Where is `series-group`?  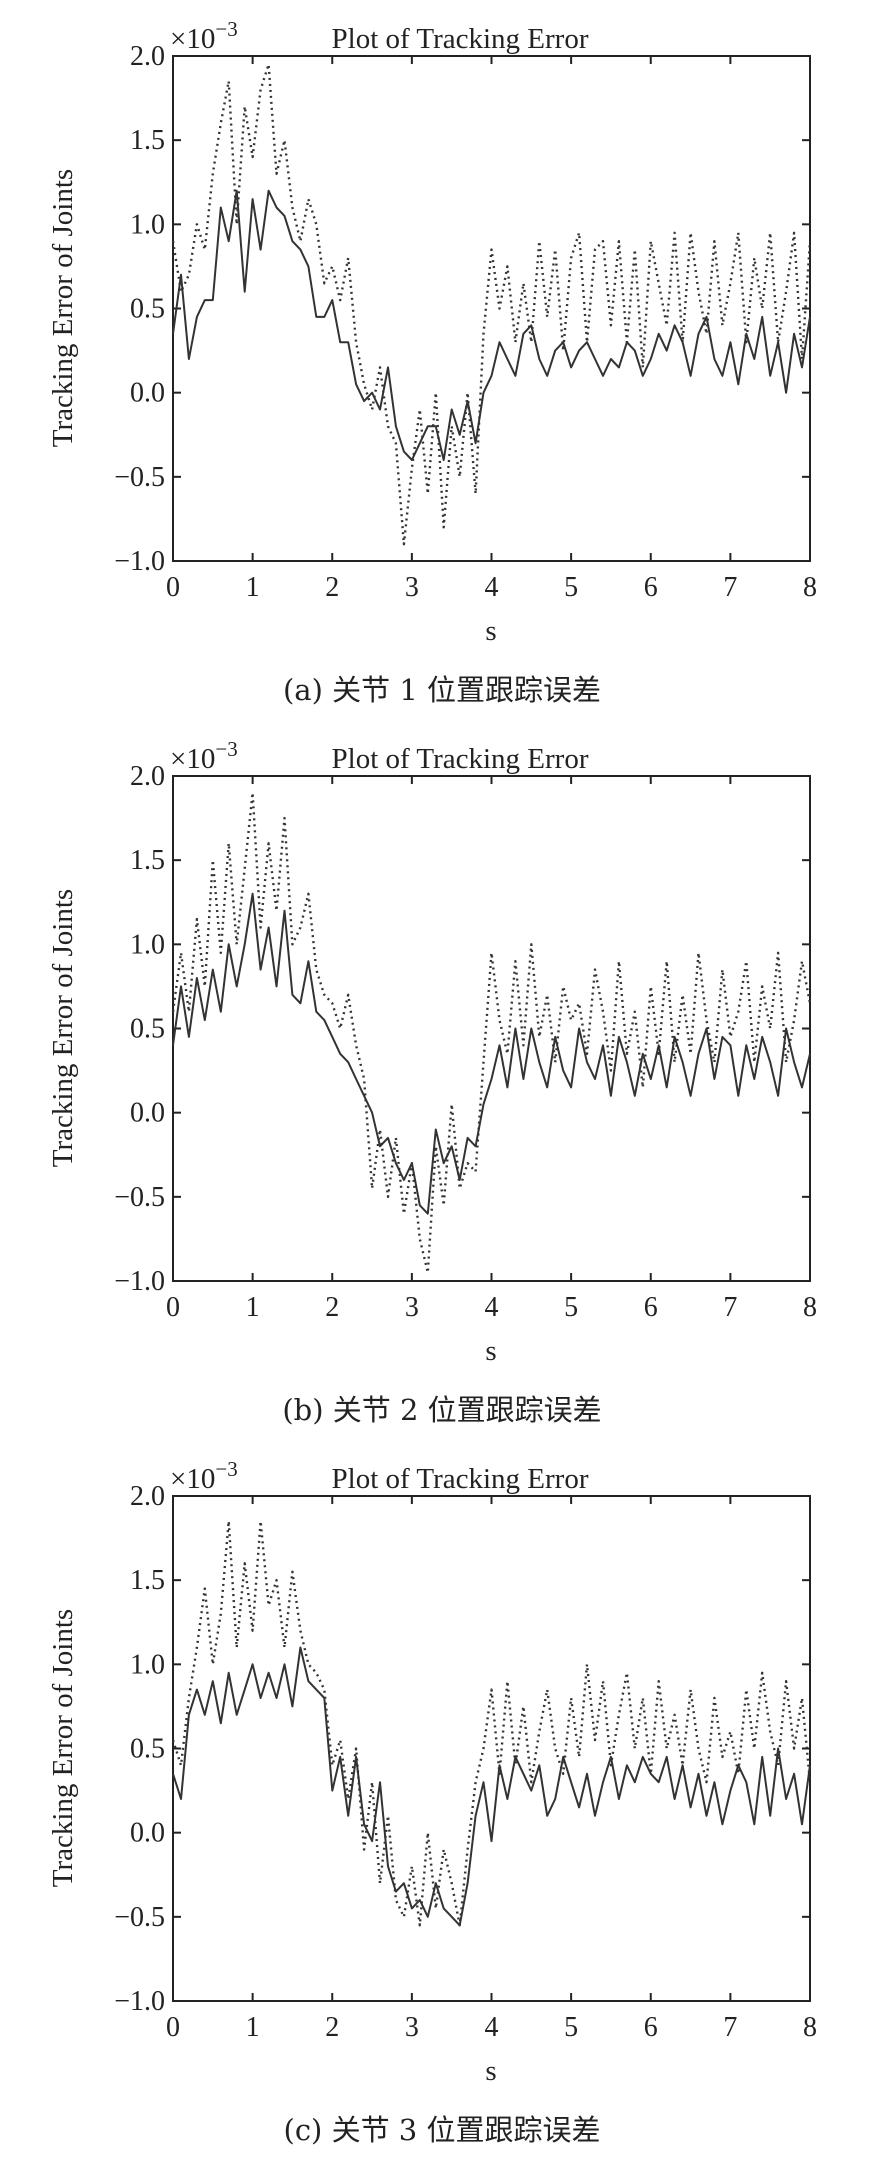 series-group is located at coordinates (491, 1723).